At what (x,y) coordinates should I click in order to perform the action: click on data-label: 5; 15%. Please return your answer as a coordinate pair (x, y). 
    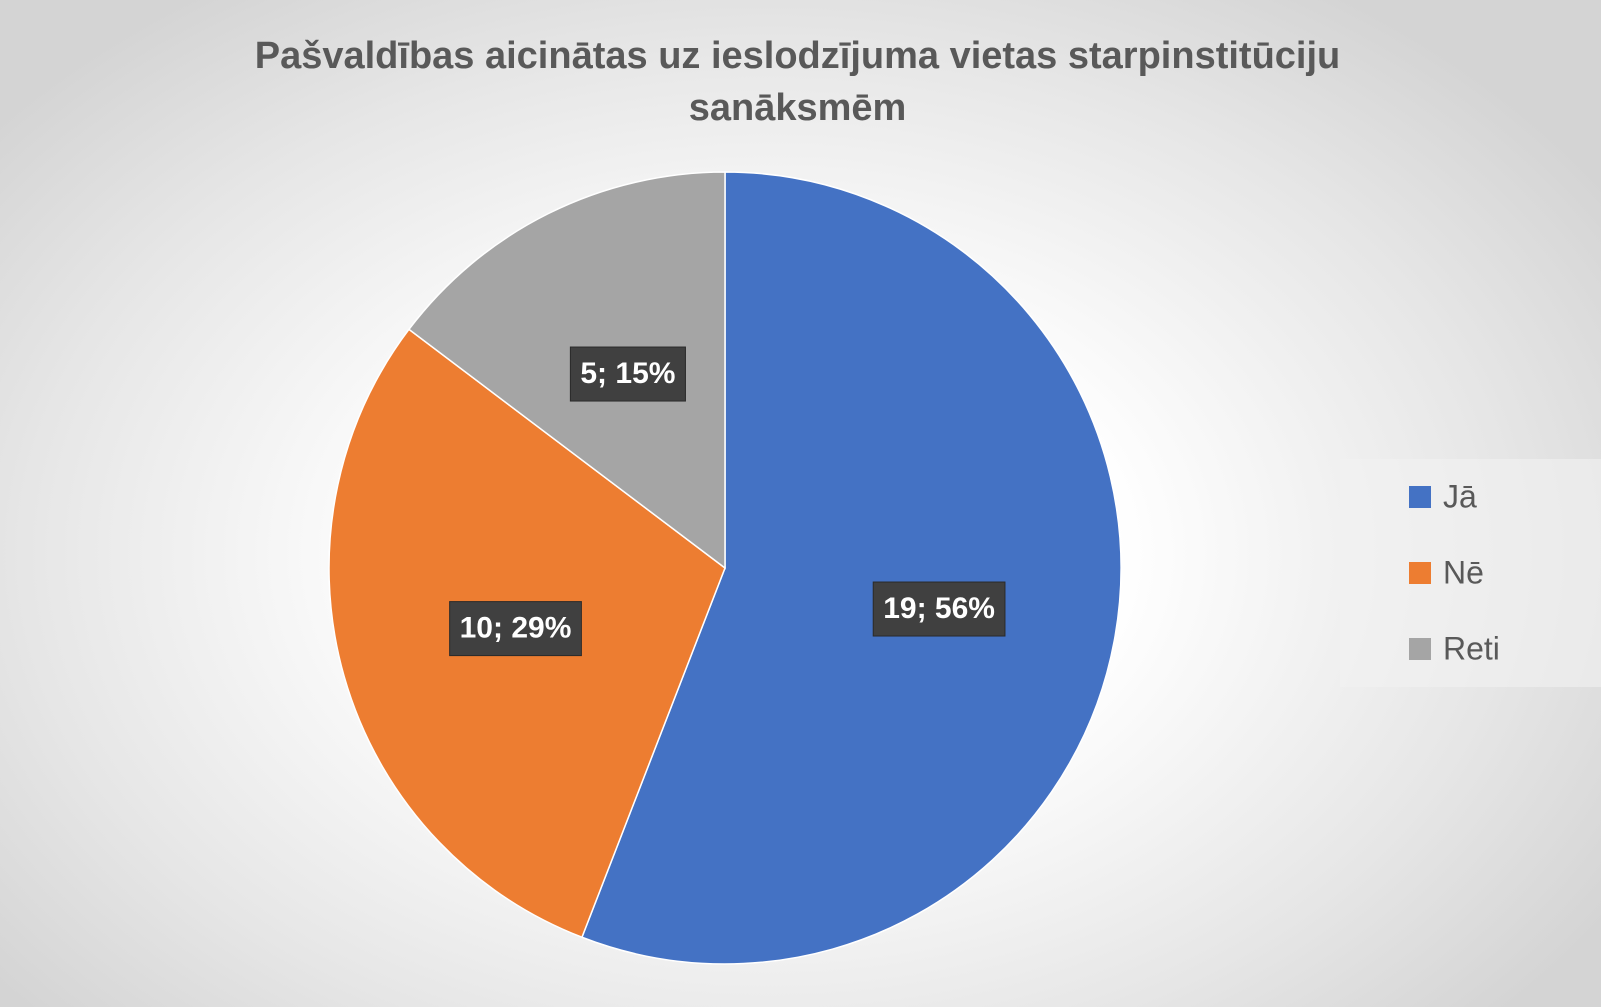
    Looking at the image, I should click on (627, 374).